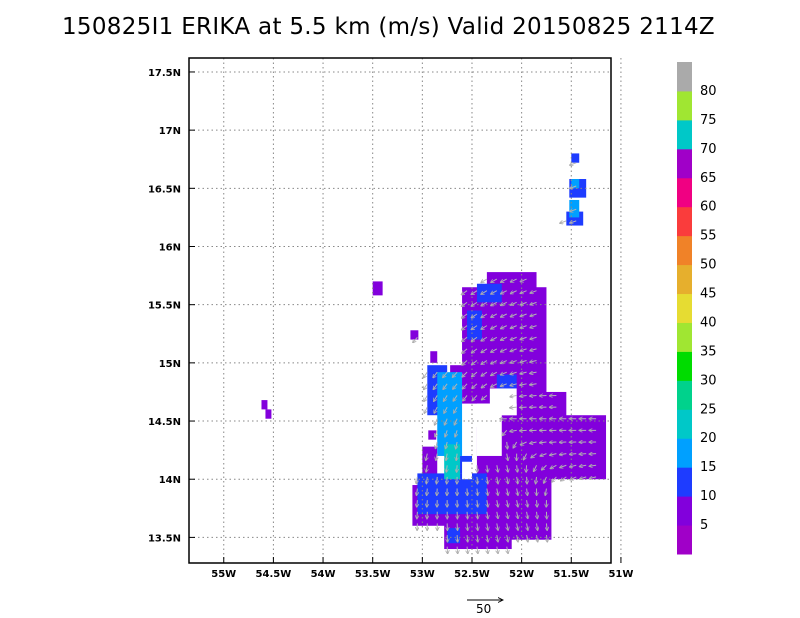 The image size is (800, 618). I want to click on x-tick-label: 52W, so click(521, 574).